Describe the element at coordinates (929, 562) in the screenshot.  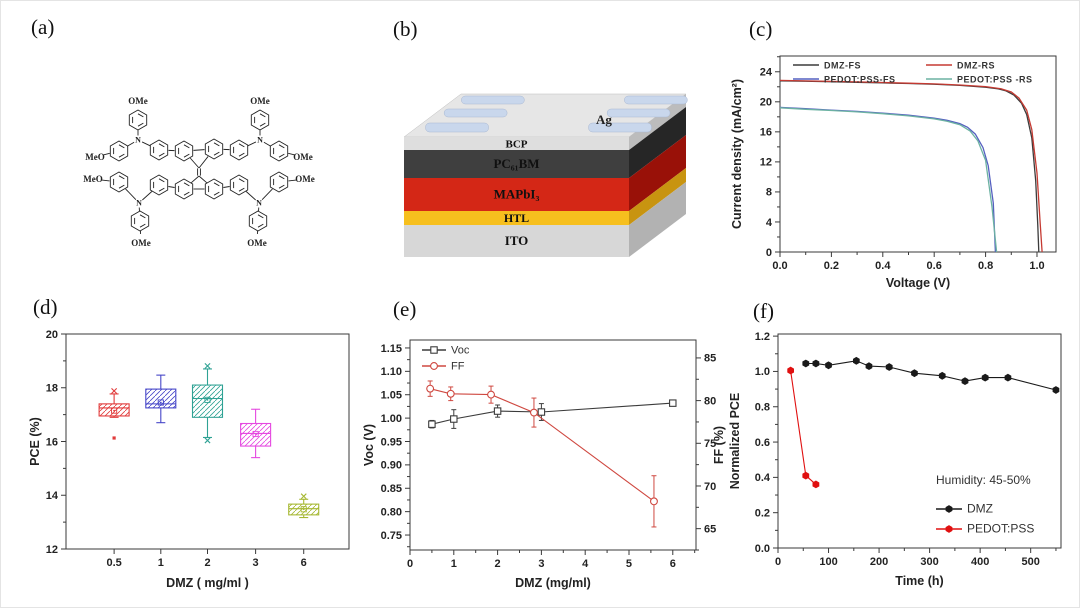
I see `x-tick-label: 300` at that location.